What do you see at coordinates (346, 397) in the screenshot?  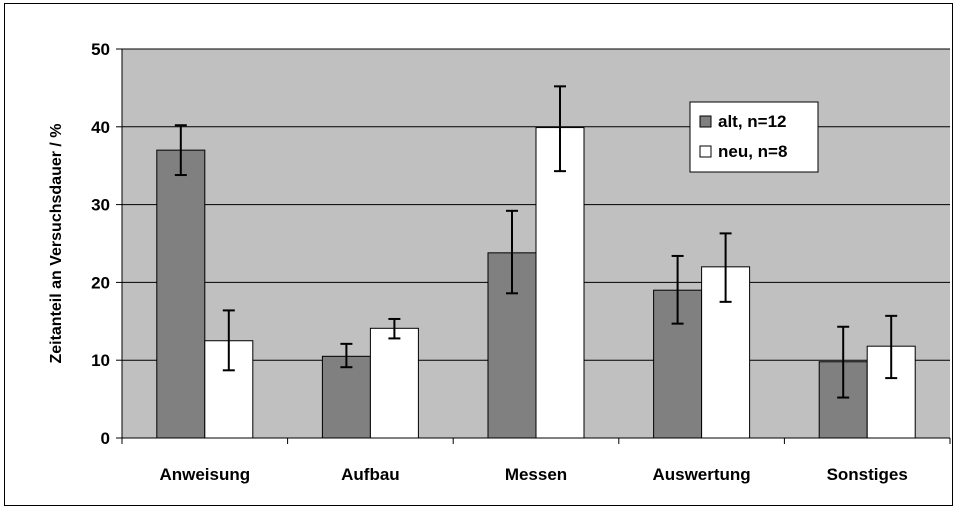 I see `bar-alt-aufbau` at bounding box center [346, 397].